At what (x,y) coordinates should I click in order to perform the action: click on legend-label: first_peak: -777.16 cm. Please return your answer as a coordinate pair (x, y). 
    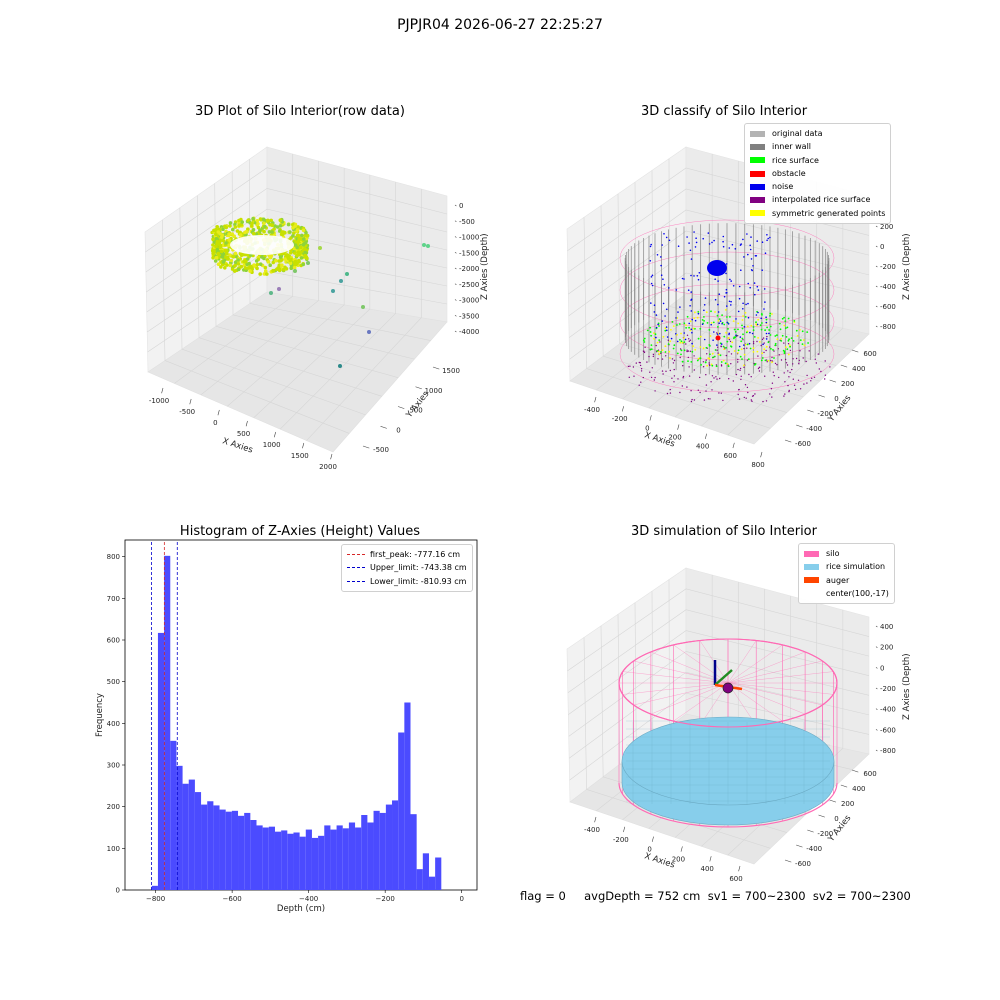
    Looking at the image, I should click on (415, 554).